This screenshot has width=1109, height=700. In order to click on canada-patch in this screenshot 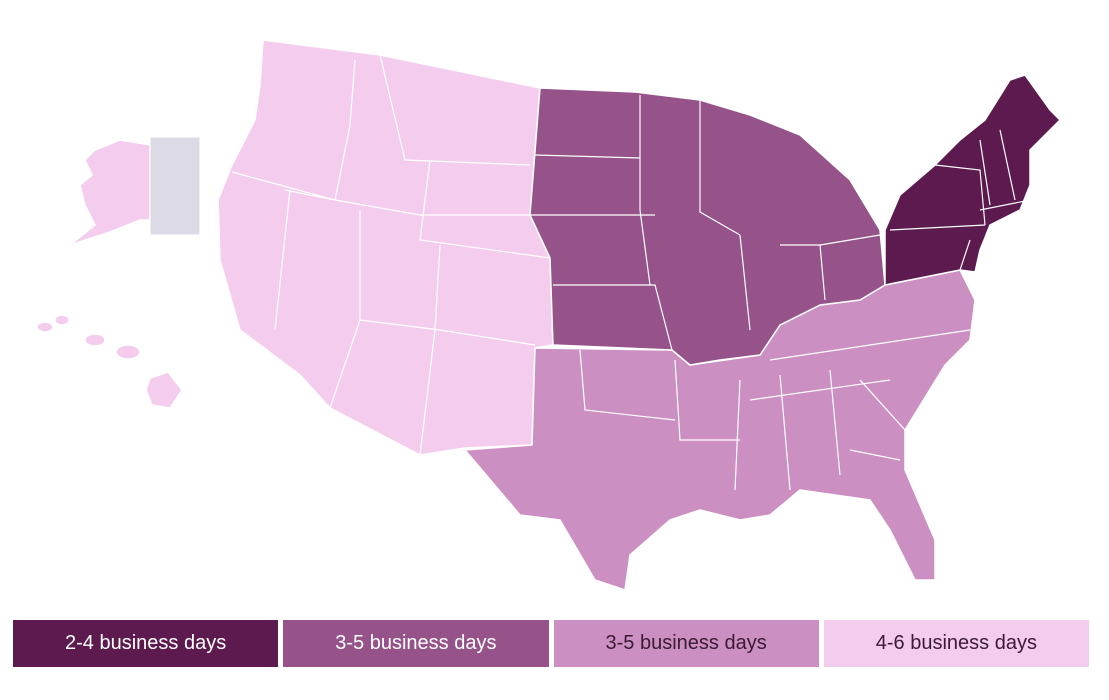, I will do `click(175, 186)`.